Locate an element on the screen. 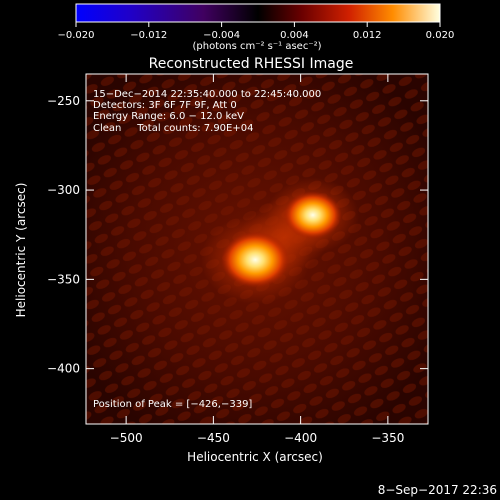 The height and width of the screenshot is (500, 500). colorbar-unit-label: (photons cm⁻² s⁻¹ asec⁻²) is located at coordinates (256, 46).